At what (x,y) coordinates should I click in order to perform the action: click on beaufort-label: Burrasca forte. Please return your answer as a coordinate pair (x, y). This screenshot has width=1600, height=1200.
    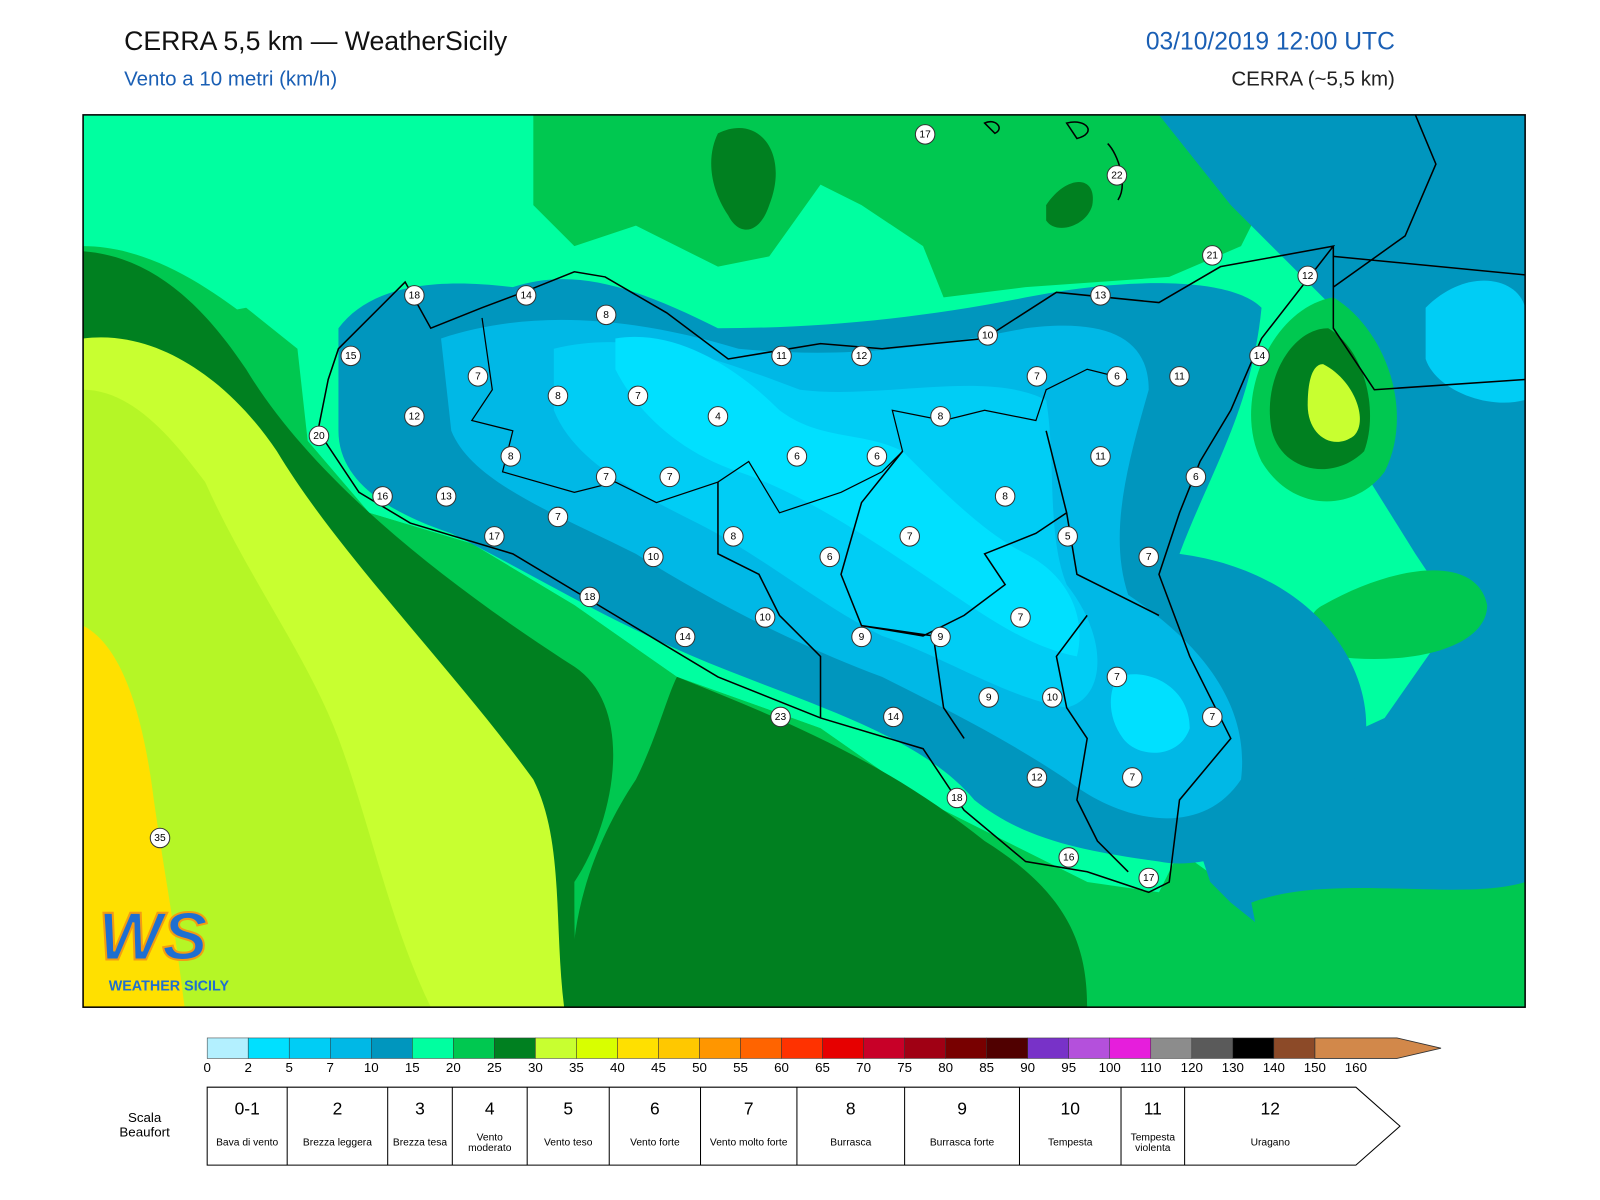
    Looking at the image, I should click on (962, 1143).